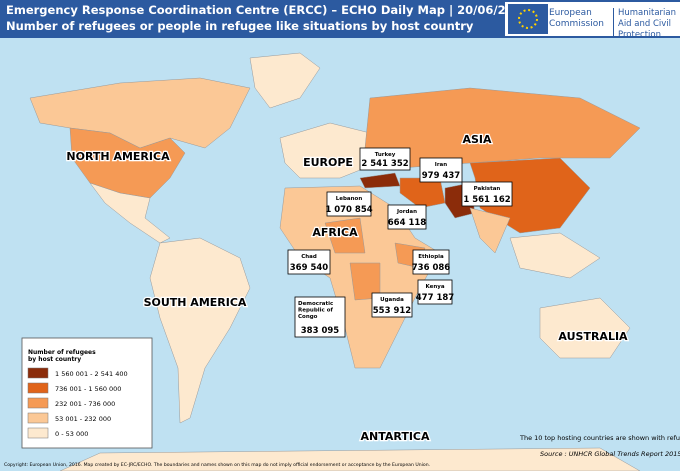 The height and width of the screenshot is (471, 680). Describe the element at coordinates (83, 419) in the screenshot. I see `legend-label: 53 001 - 232 000` at that location.